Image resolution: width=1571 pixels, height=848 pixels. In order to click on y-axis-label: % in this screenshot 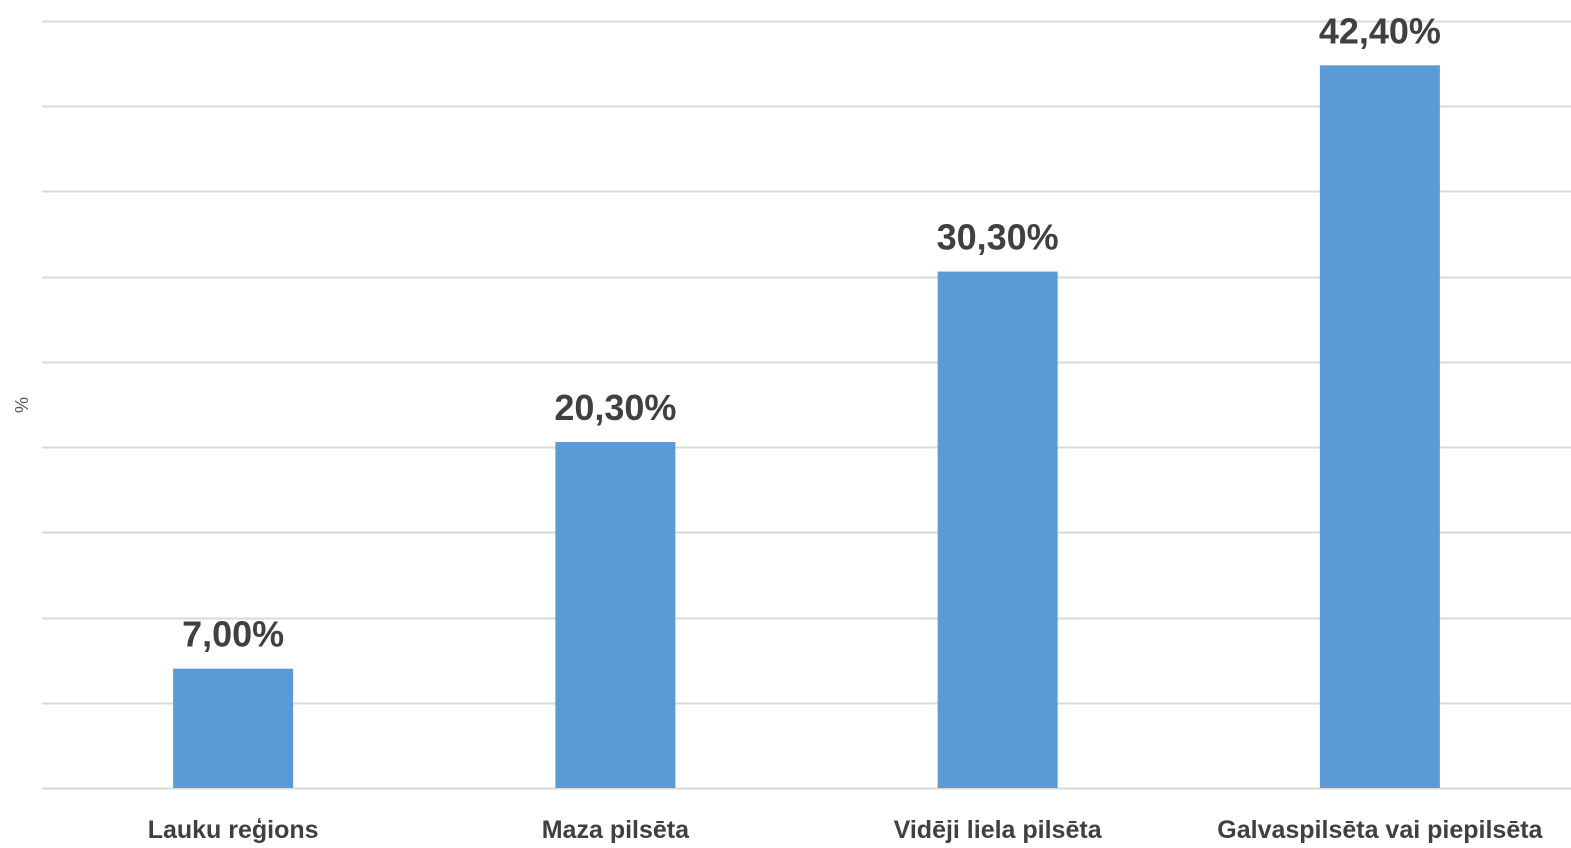, I will do `click(22, 405)`.